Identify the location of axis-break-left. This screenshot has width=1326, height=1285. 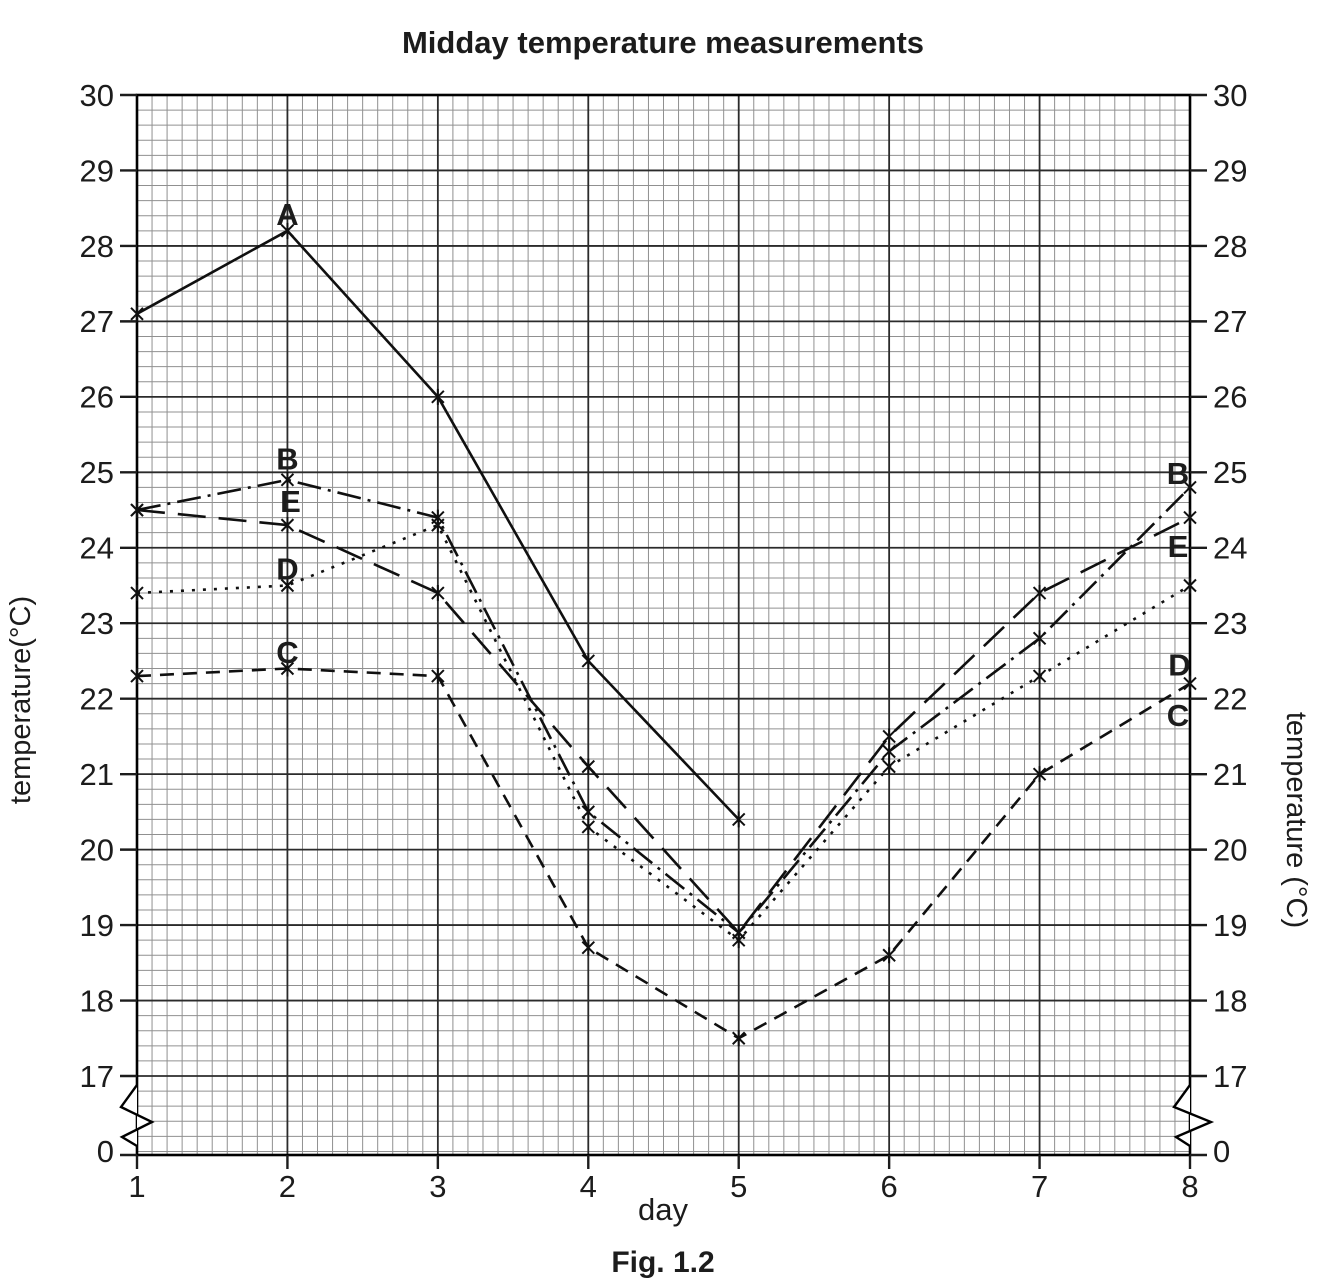
(137, 1116).